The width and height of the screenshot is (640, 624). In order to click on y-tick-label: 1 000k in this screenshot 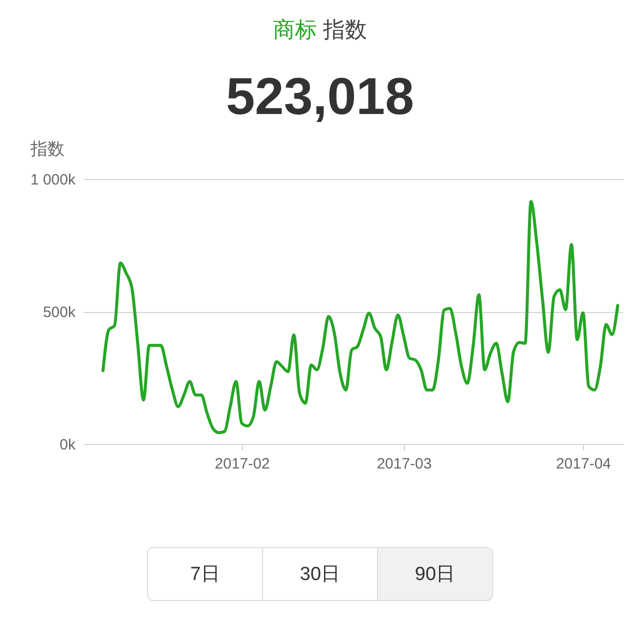, I will do `click(53, 180)`.